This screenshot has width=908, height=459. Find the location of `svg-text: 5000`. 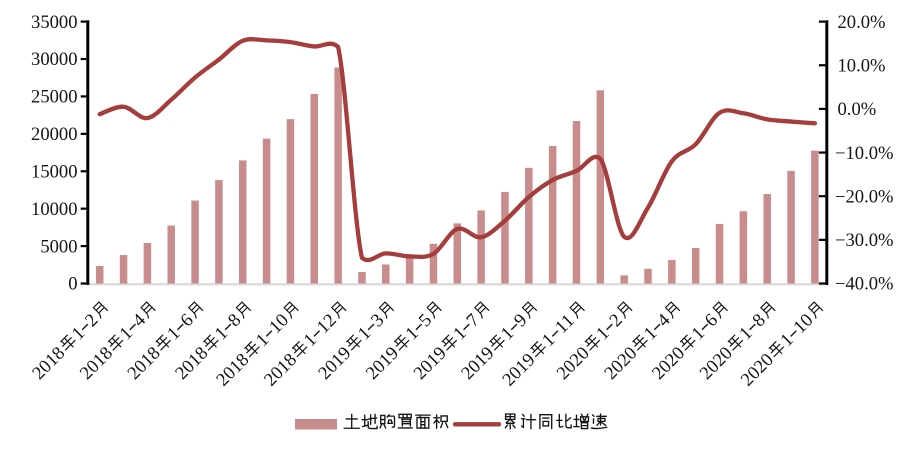

svg-text: 5000 is located at coordinates (58, 246).